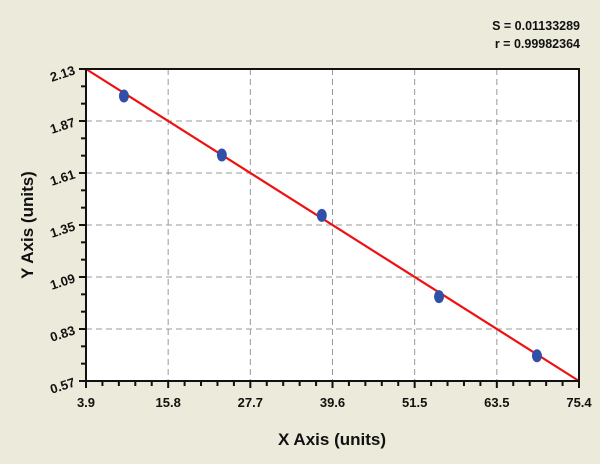 The height and width of the screenshot is (464, 600). Describe the element at coordinates (27, 225) in the screenshot. I see `y-axis-label: Y Axis (units)` at that location.